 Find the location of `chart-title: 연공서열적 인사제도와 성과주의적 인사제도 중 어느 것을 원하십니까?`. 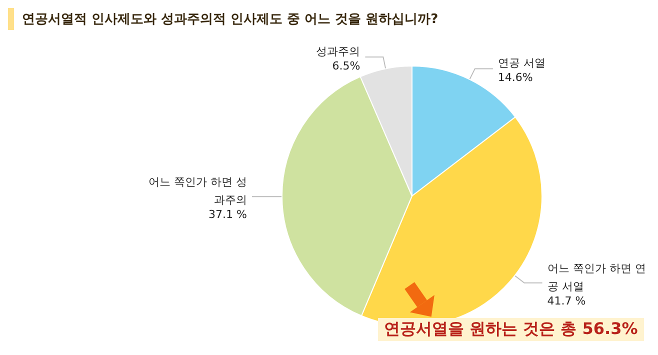

chart-title: 연공서열적 인사제도와 성과주의적 인사제도 중 어느 것을 원하십니까? is located at coordinates (230, 19).